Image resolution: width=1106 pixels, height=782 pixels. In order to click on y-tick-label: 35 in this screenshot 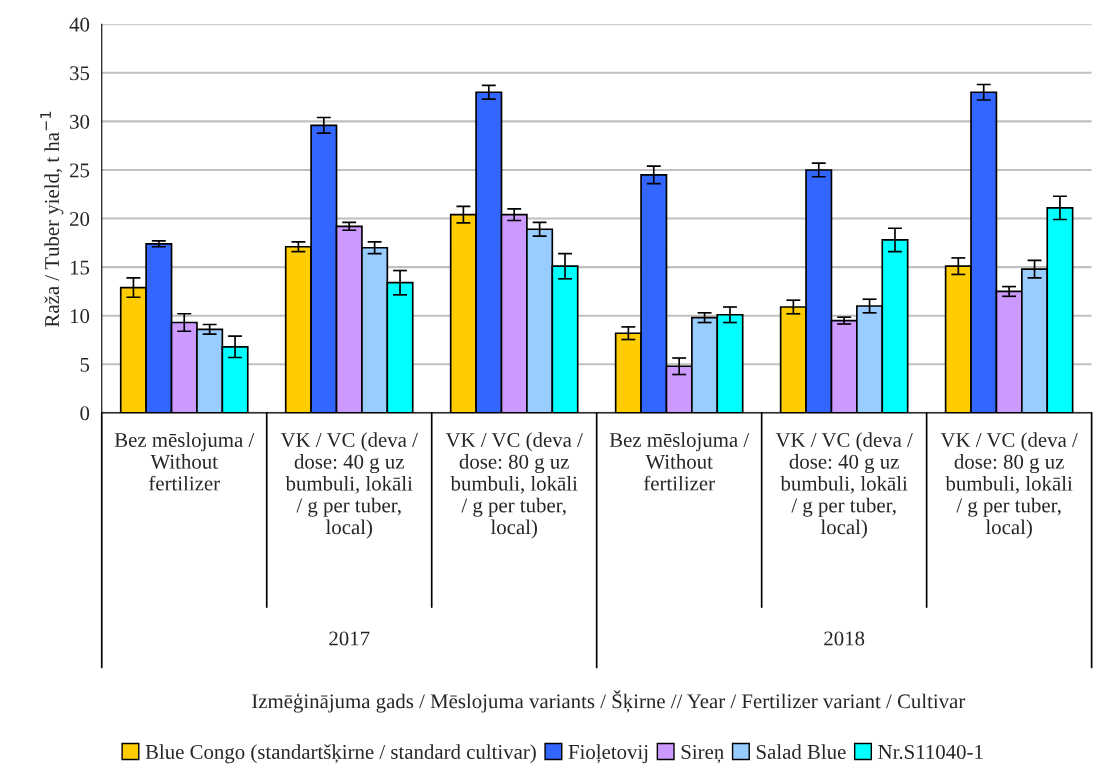, I will do `click(80, 73)`.